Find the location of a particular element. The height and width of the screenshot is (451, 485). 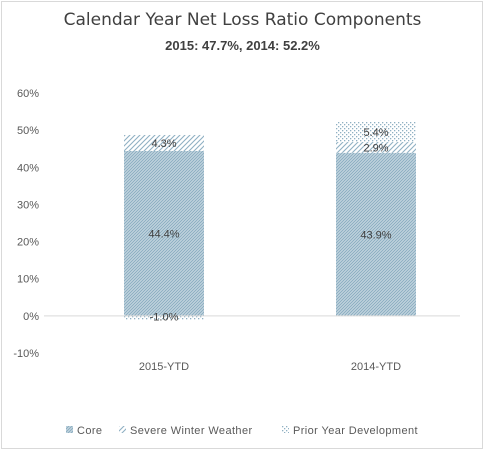

legend-swatch-core is located at coordinates (69, 429).